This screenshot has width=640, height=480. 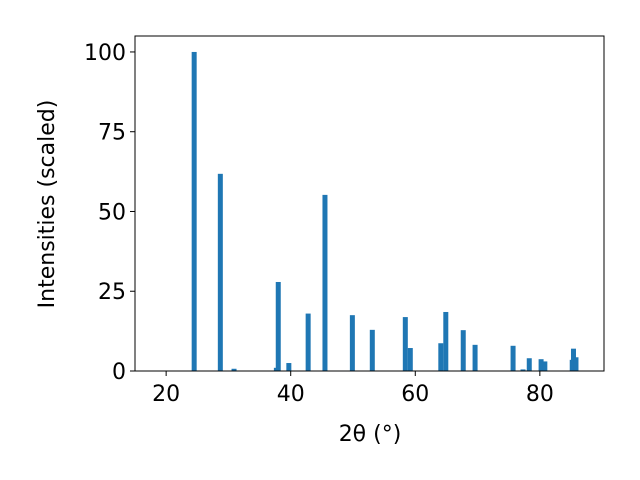 What do you see at coordinates (291, 394) in the screenshot?
I see `x-tick-label: 40` at bounding box center [291, 394].